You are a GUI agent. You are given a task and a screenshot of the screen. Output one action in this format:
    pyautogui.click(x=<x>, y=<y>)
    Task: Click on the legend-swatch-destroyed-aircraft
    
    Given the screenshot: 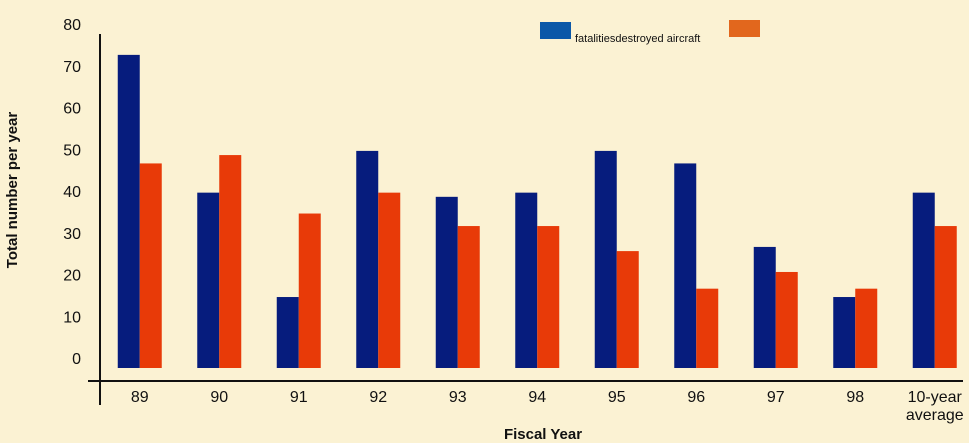 What is the action you would take?
    pyautogui.click(x=744, y=28)
    